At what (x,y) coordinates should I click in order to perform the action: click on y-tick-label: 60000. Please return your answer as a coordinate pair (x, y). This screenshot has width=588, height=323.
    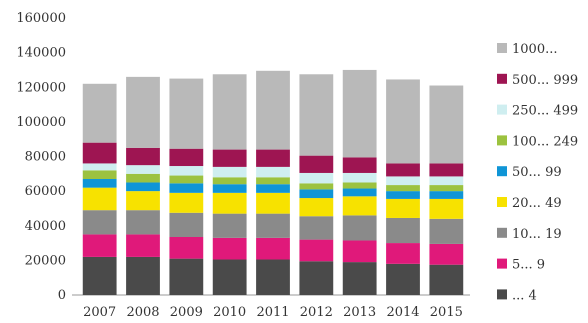
    Looking at the image, I should click on (45, 191).